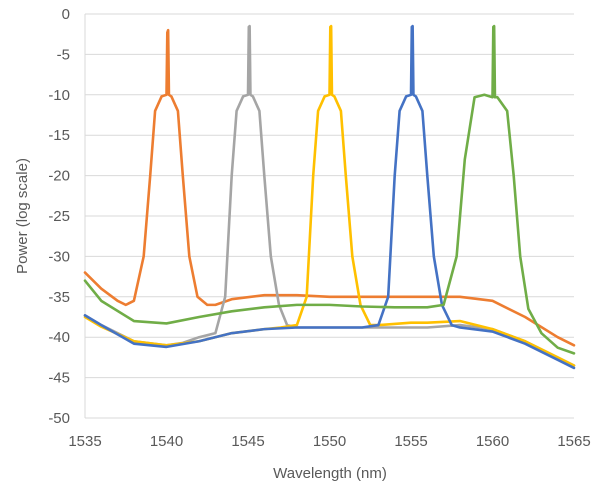  What do you see at coordinates (63, 54) in the screenshot?
I see `y-tick-label: -5` at bounding box center [63, 54].